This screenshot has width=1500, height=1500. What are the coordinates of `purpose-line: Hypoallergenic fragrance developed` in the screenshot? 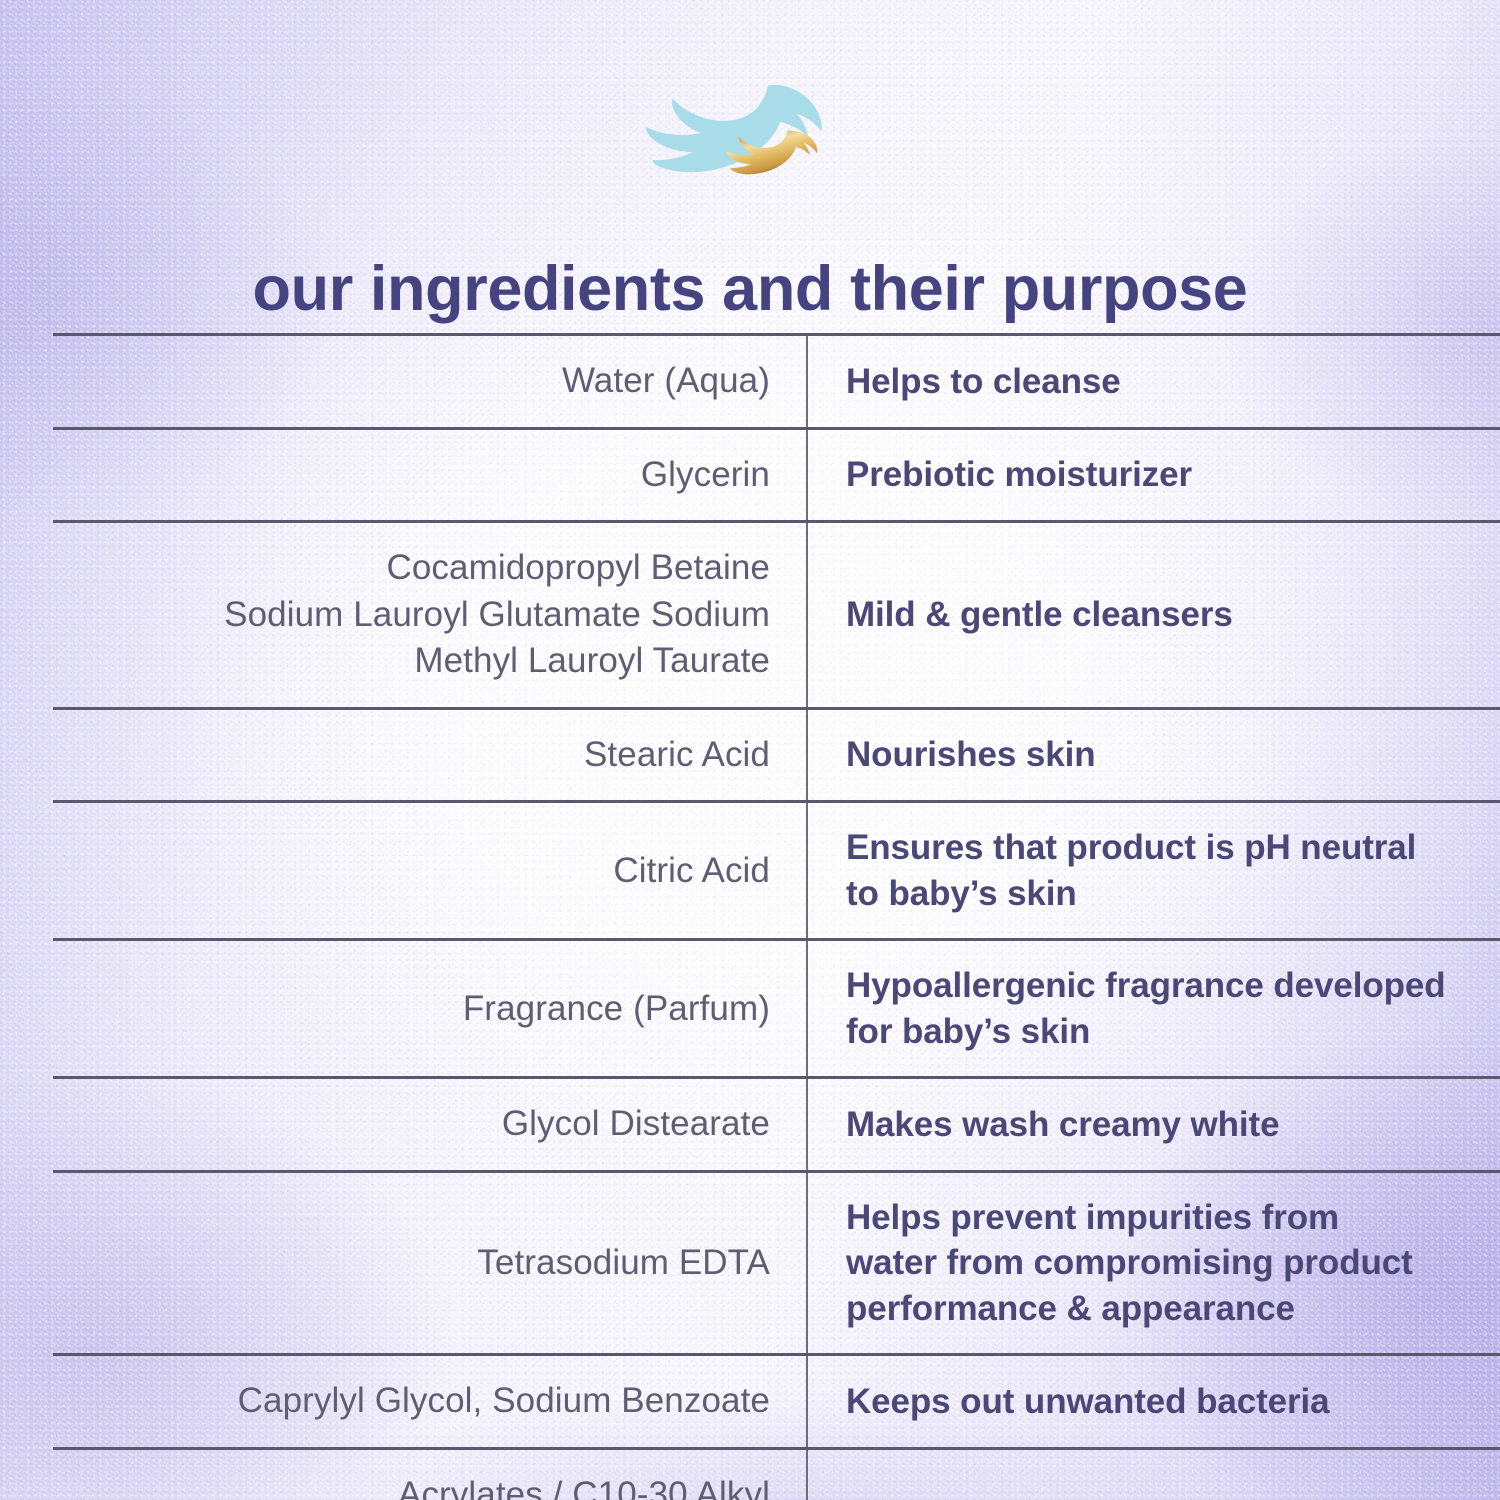 It's located at (1146, 986).